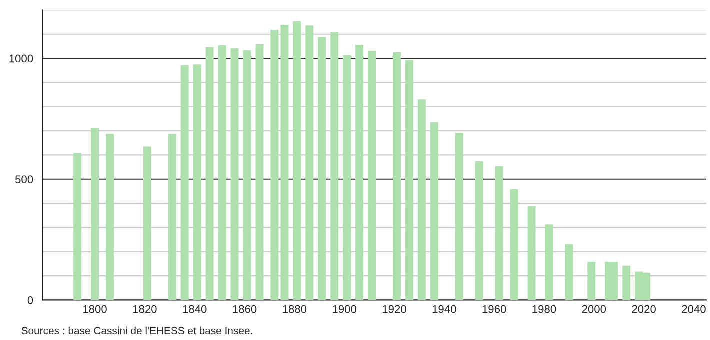  What do you see at coordinates (245, 309) in the screenshot?
I see `x-tick-label: 1860` at bounding box center [245, 309].